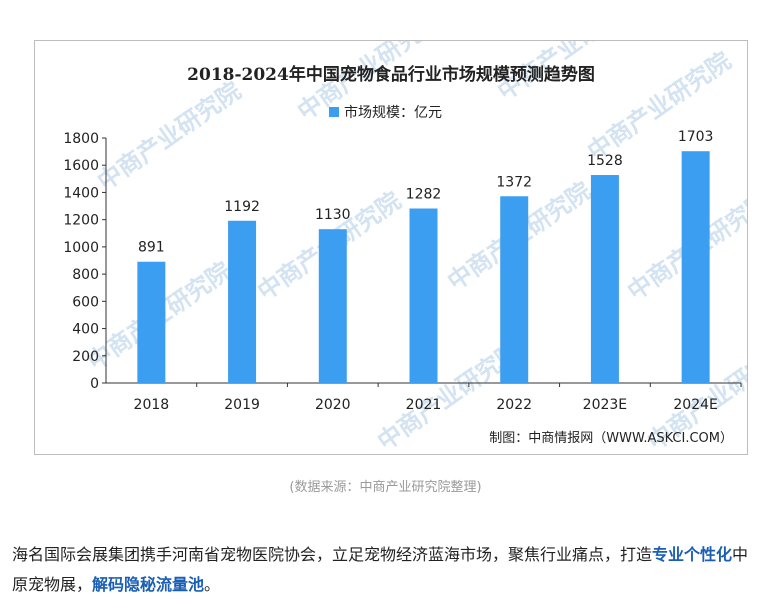 The height and width of the screenshot is (616, 771). What do you see at coordinates (85, 302) in the screenshot?
I see `y-tick-label: 600` at bounding box center [85, 302].